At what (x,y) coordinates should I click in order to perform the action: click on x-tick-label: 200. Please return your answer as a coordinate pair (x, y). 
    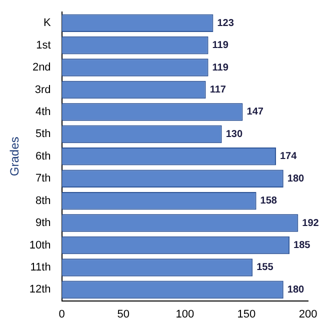
    Looking at the image, I should click on (308, 314).